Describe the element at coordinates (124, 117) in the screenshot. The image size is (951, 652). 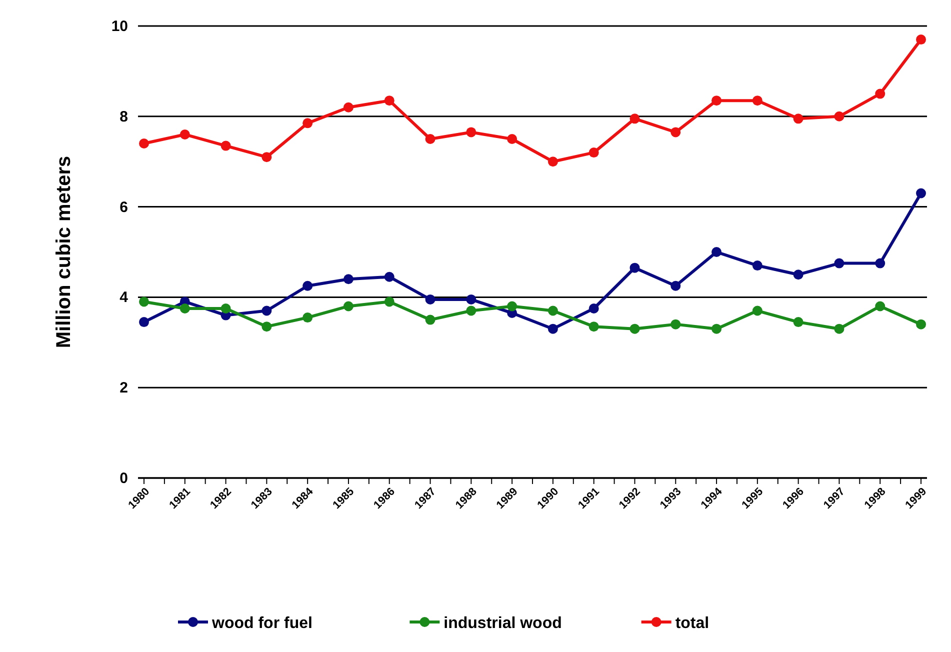
I see `y-tick-label: 8` at that location.